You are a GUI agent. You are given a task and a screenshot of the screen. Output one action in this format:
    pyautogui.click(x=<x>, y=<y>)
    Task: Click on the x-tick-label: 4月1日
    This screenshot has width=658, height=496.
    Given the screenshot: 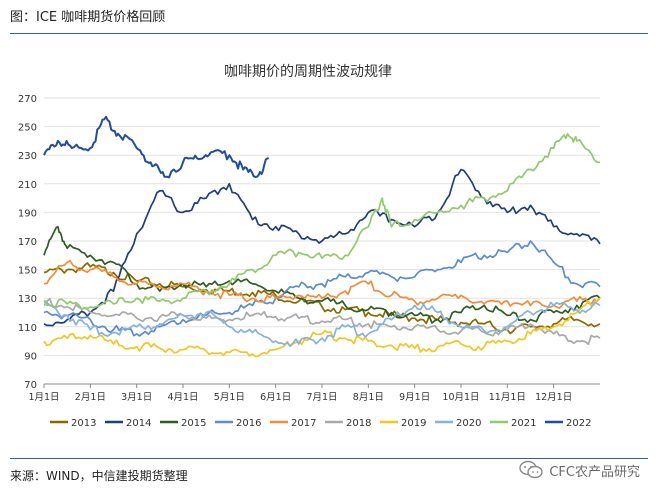 What is the action you would take?
    pyautogui.click(x=182, y=397)
    